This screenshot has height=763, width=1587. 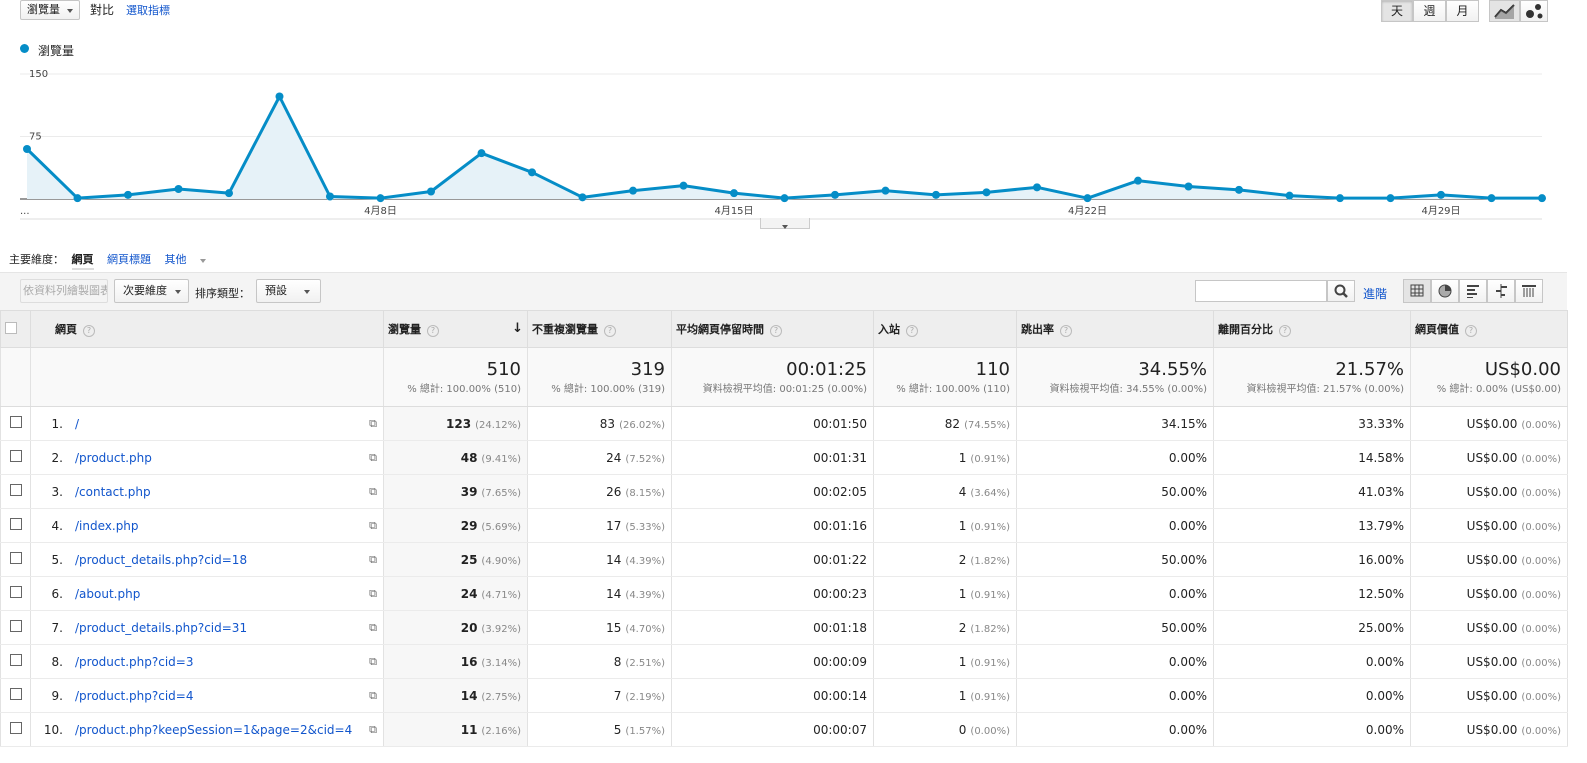 What do you see at coordinates (1429, 11) in the screenshot?
I see `period-week-button: 週` at bounding box center [1429, 11].